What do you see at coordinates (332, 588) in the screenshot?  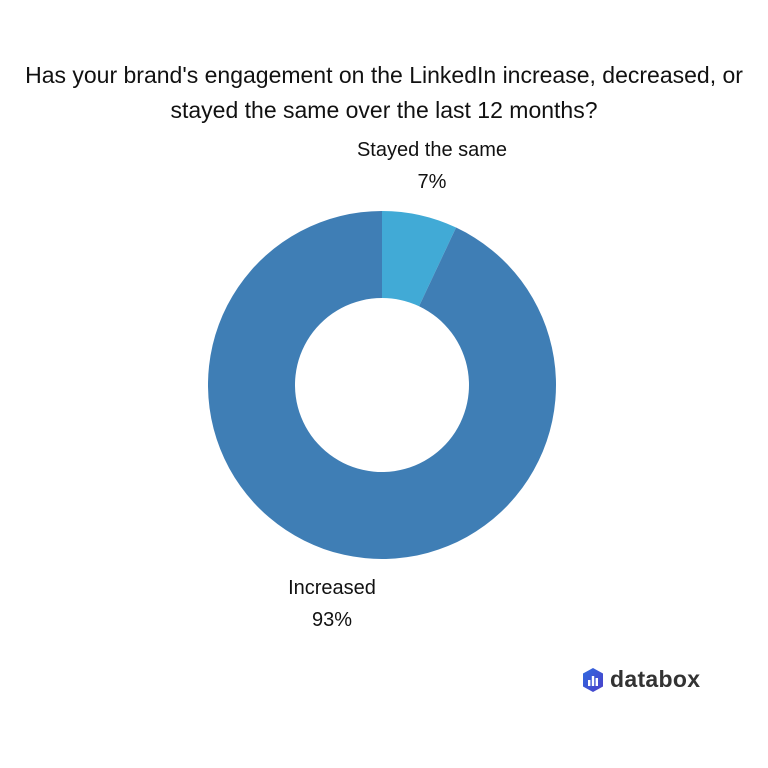 I see `slice-name: Increased` at bounding box center [332, 588].